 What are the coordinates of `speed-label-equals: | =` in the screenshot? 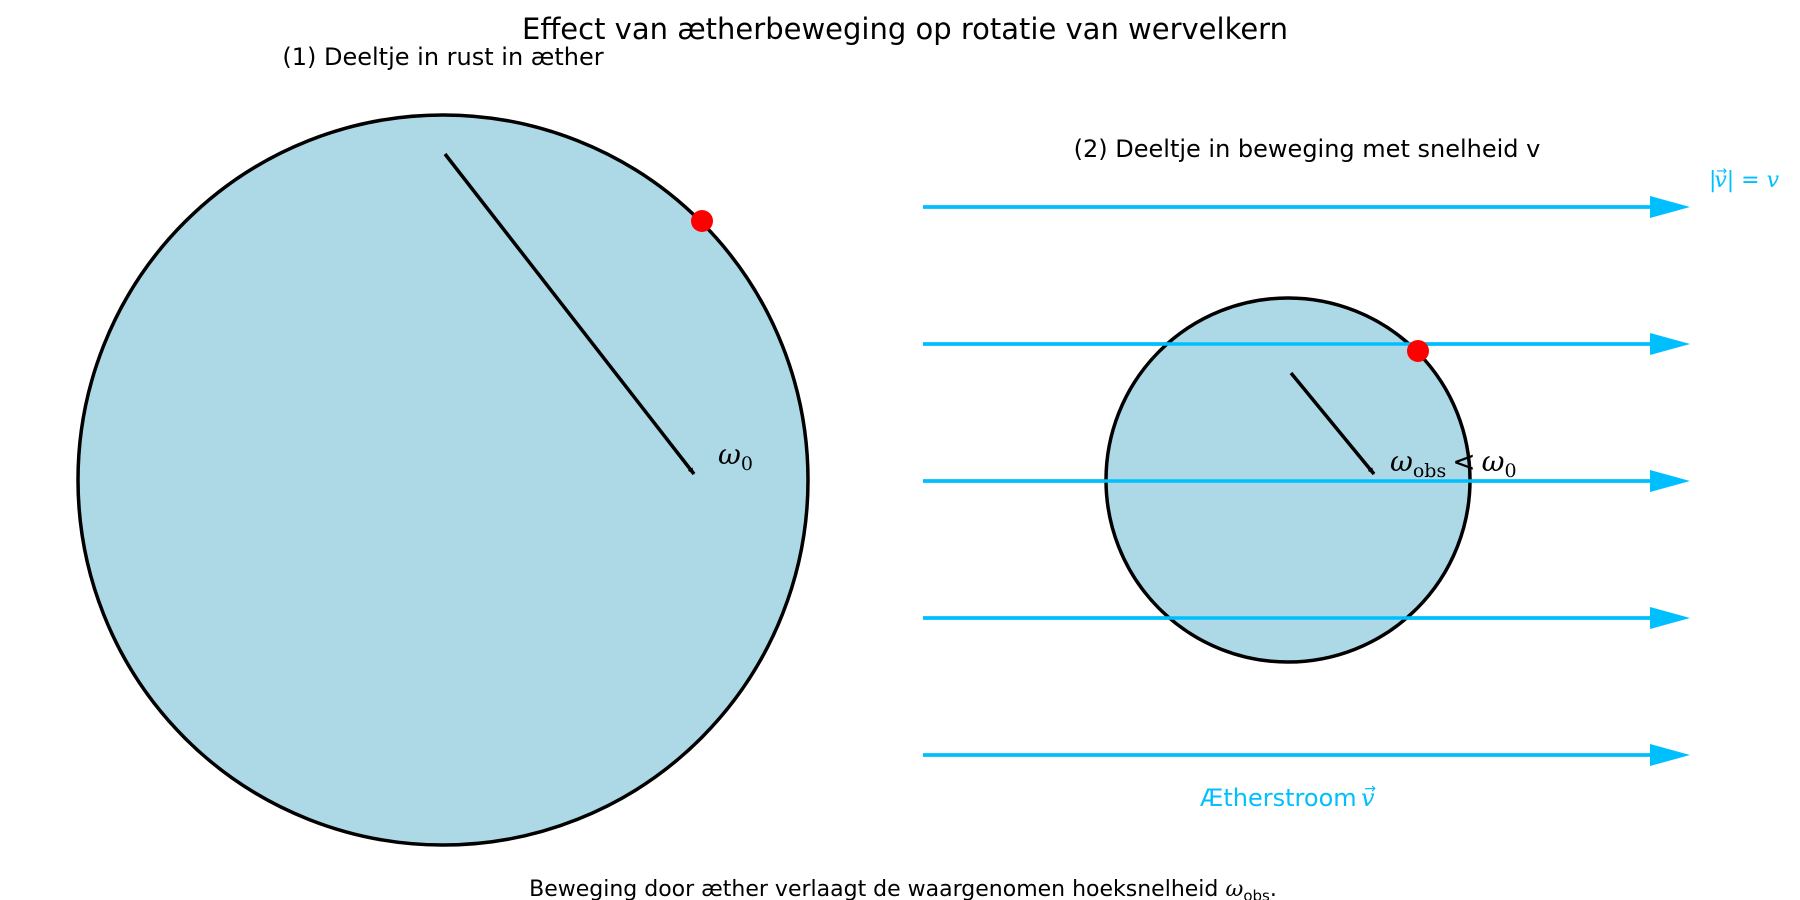 It's located at (1747, 180).